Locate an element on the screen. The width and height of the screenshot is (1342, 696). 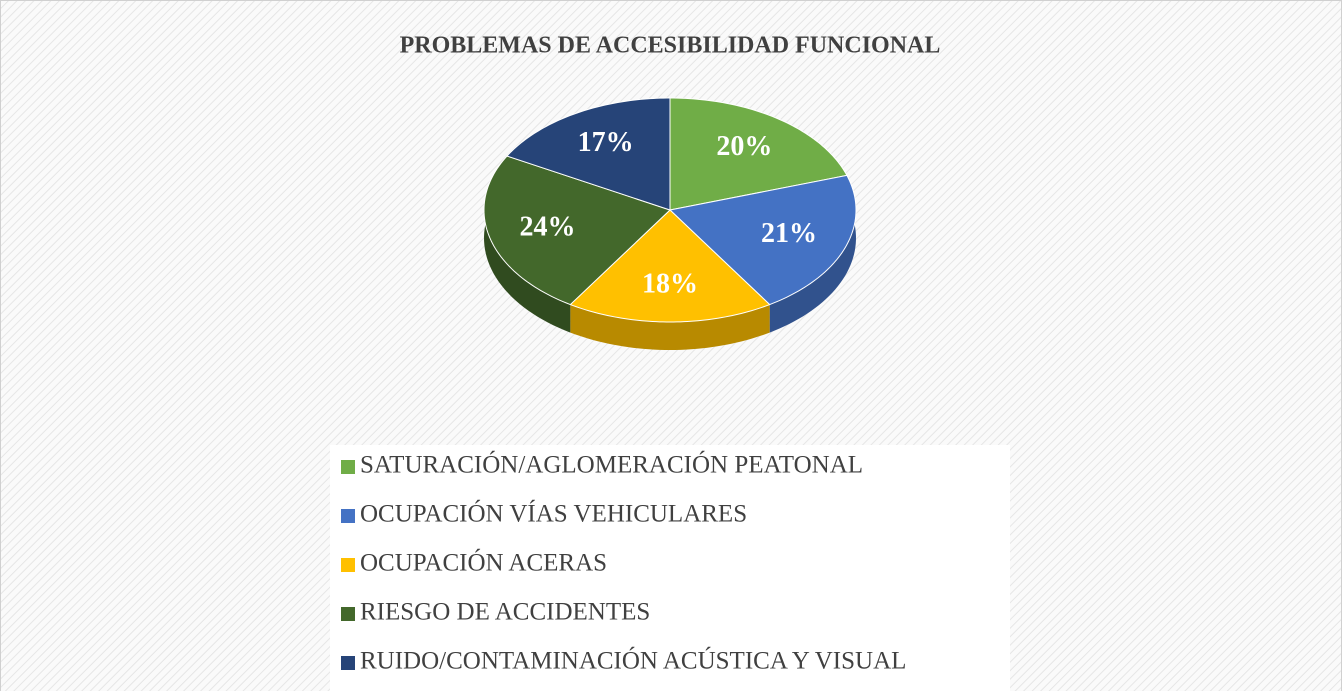
chart-title: PROBLEMAS DE ACCESIBILIDAD FUNCIONAL is located at coordinates (670, 46).